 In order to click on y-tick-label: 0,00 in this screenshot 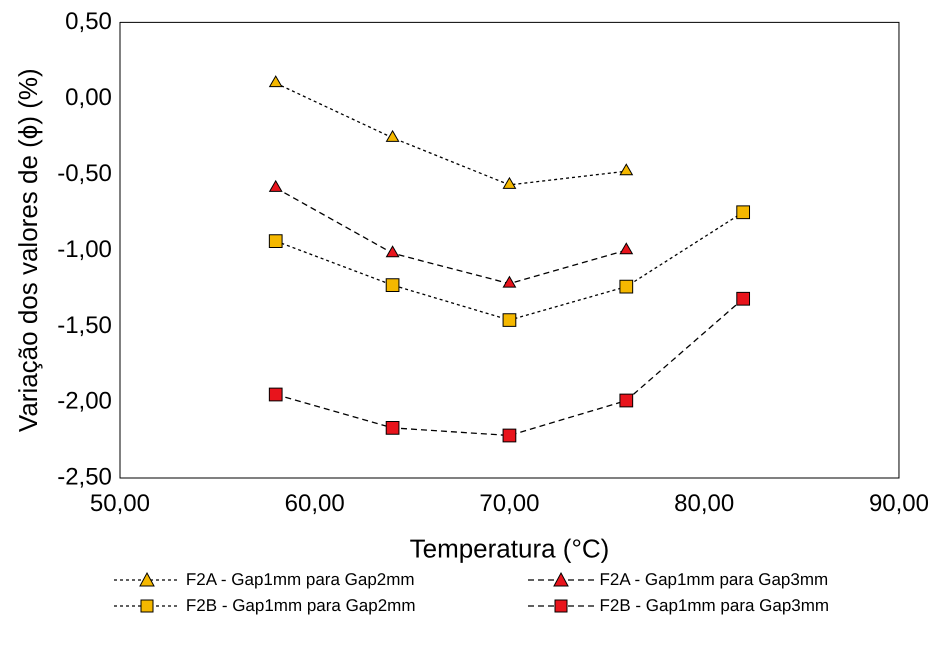, I will do `click(88, 97)`.